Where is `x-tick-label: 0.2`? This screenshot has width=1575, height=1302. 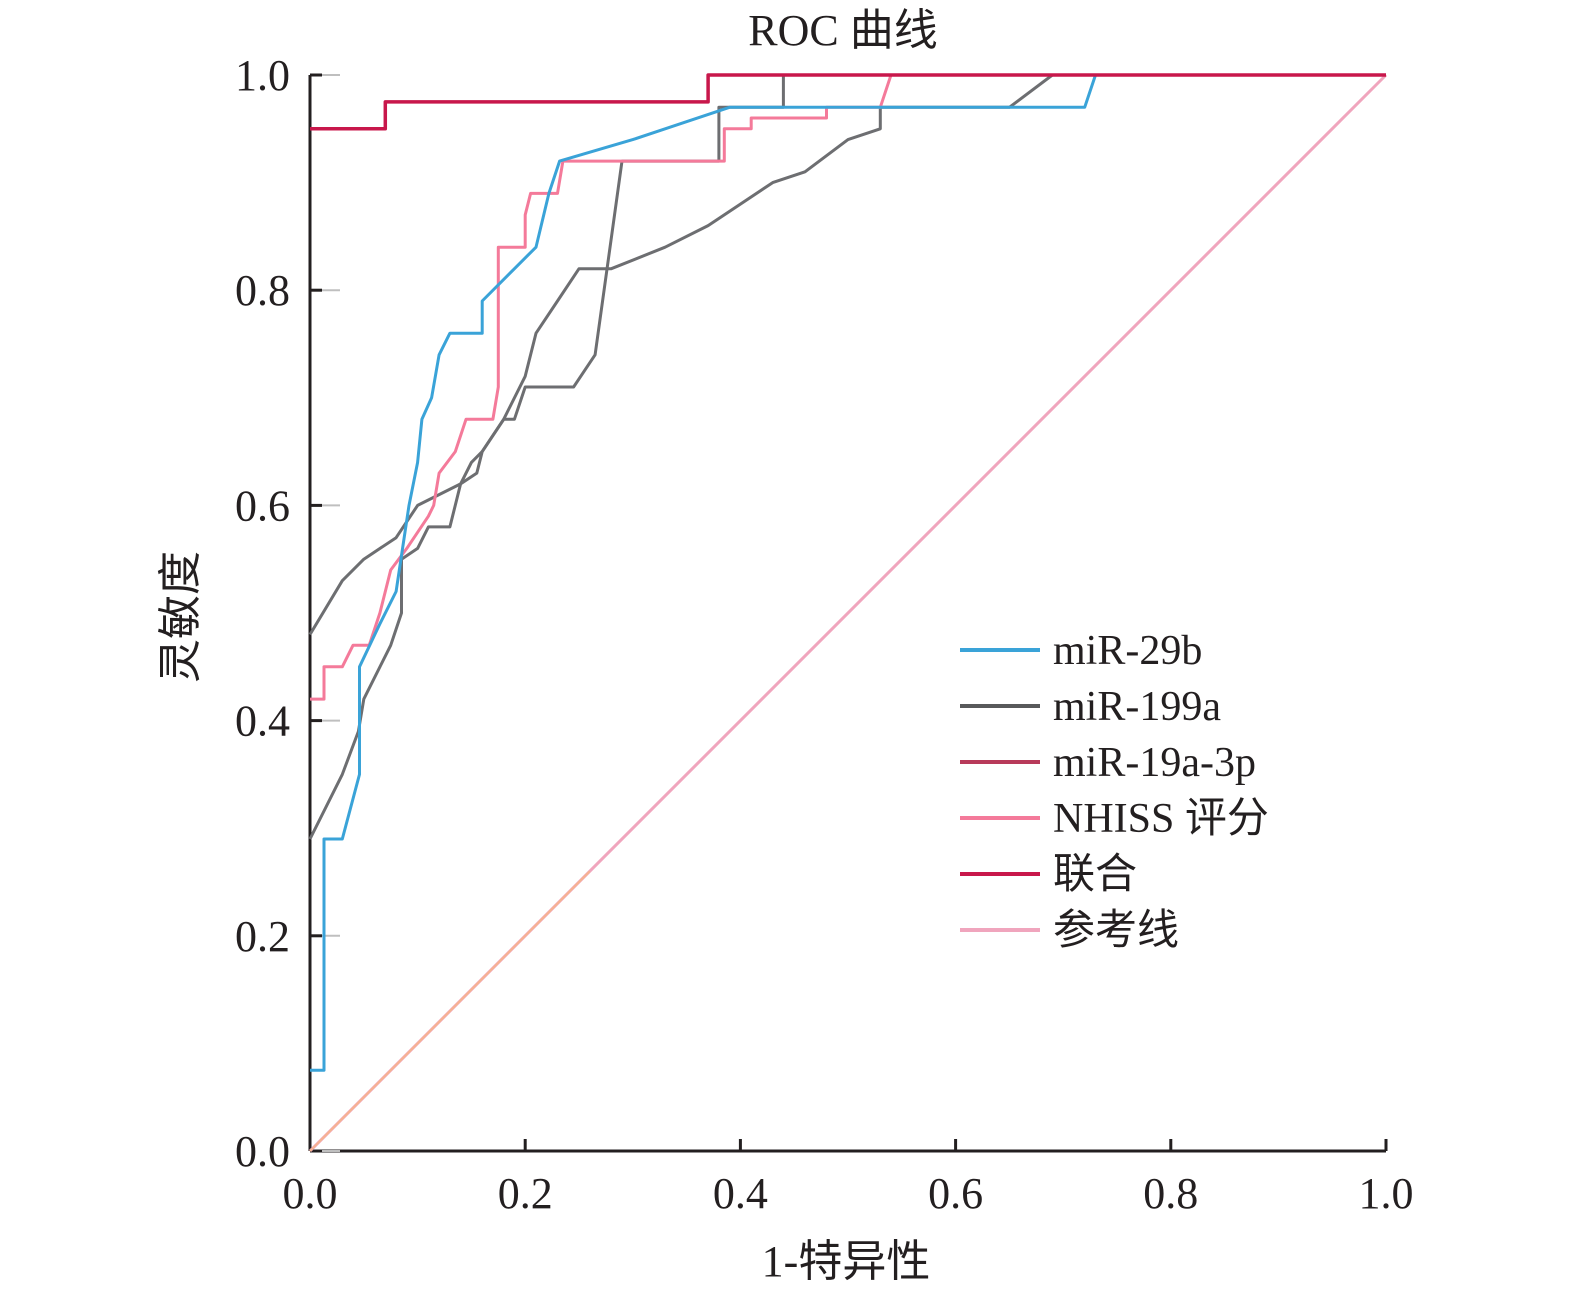
x-tick-label: 0.2 is located at coordinates (525, 1193).